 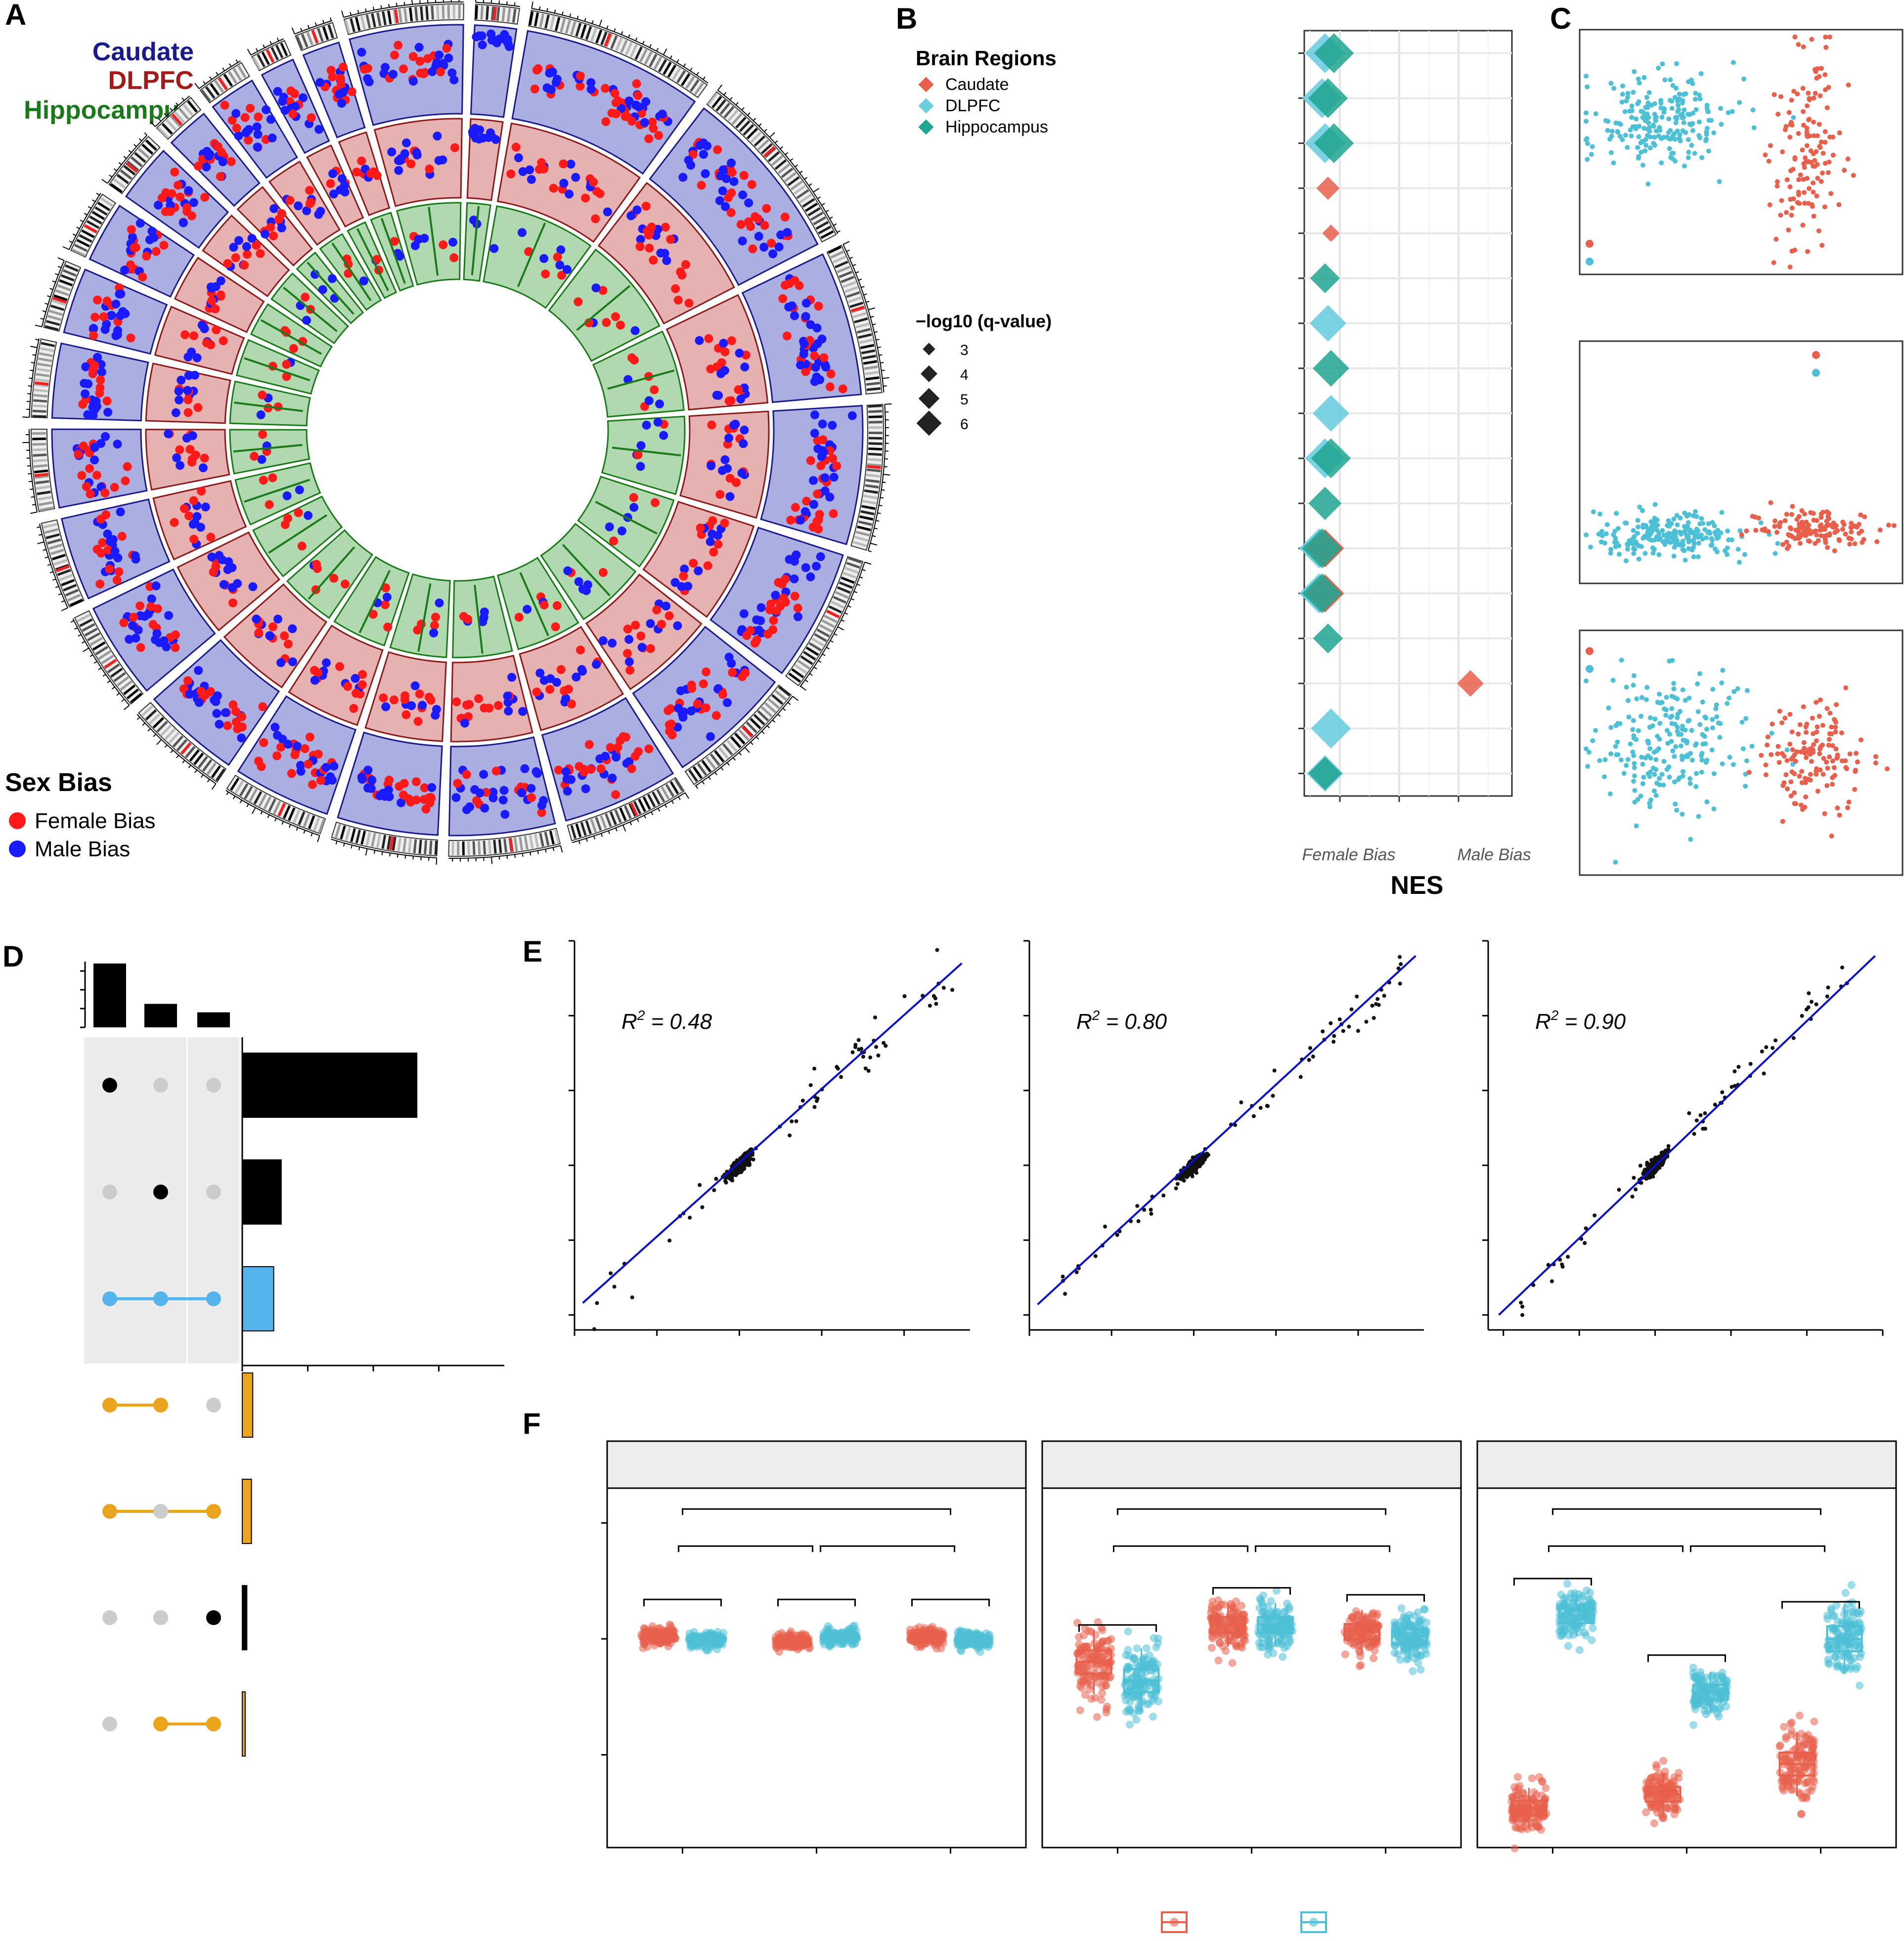 What do you see at coordinates (1096, 1015) in the screenshot?
I see `e-r2-sup: 2` at bounding box center [1096, 1015].